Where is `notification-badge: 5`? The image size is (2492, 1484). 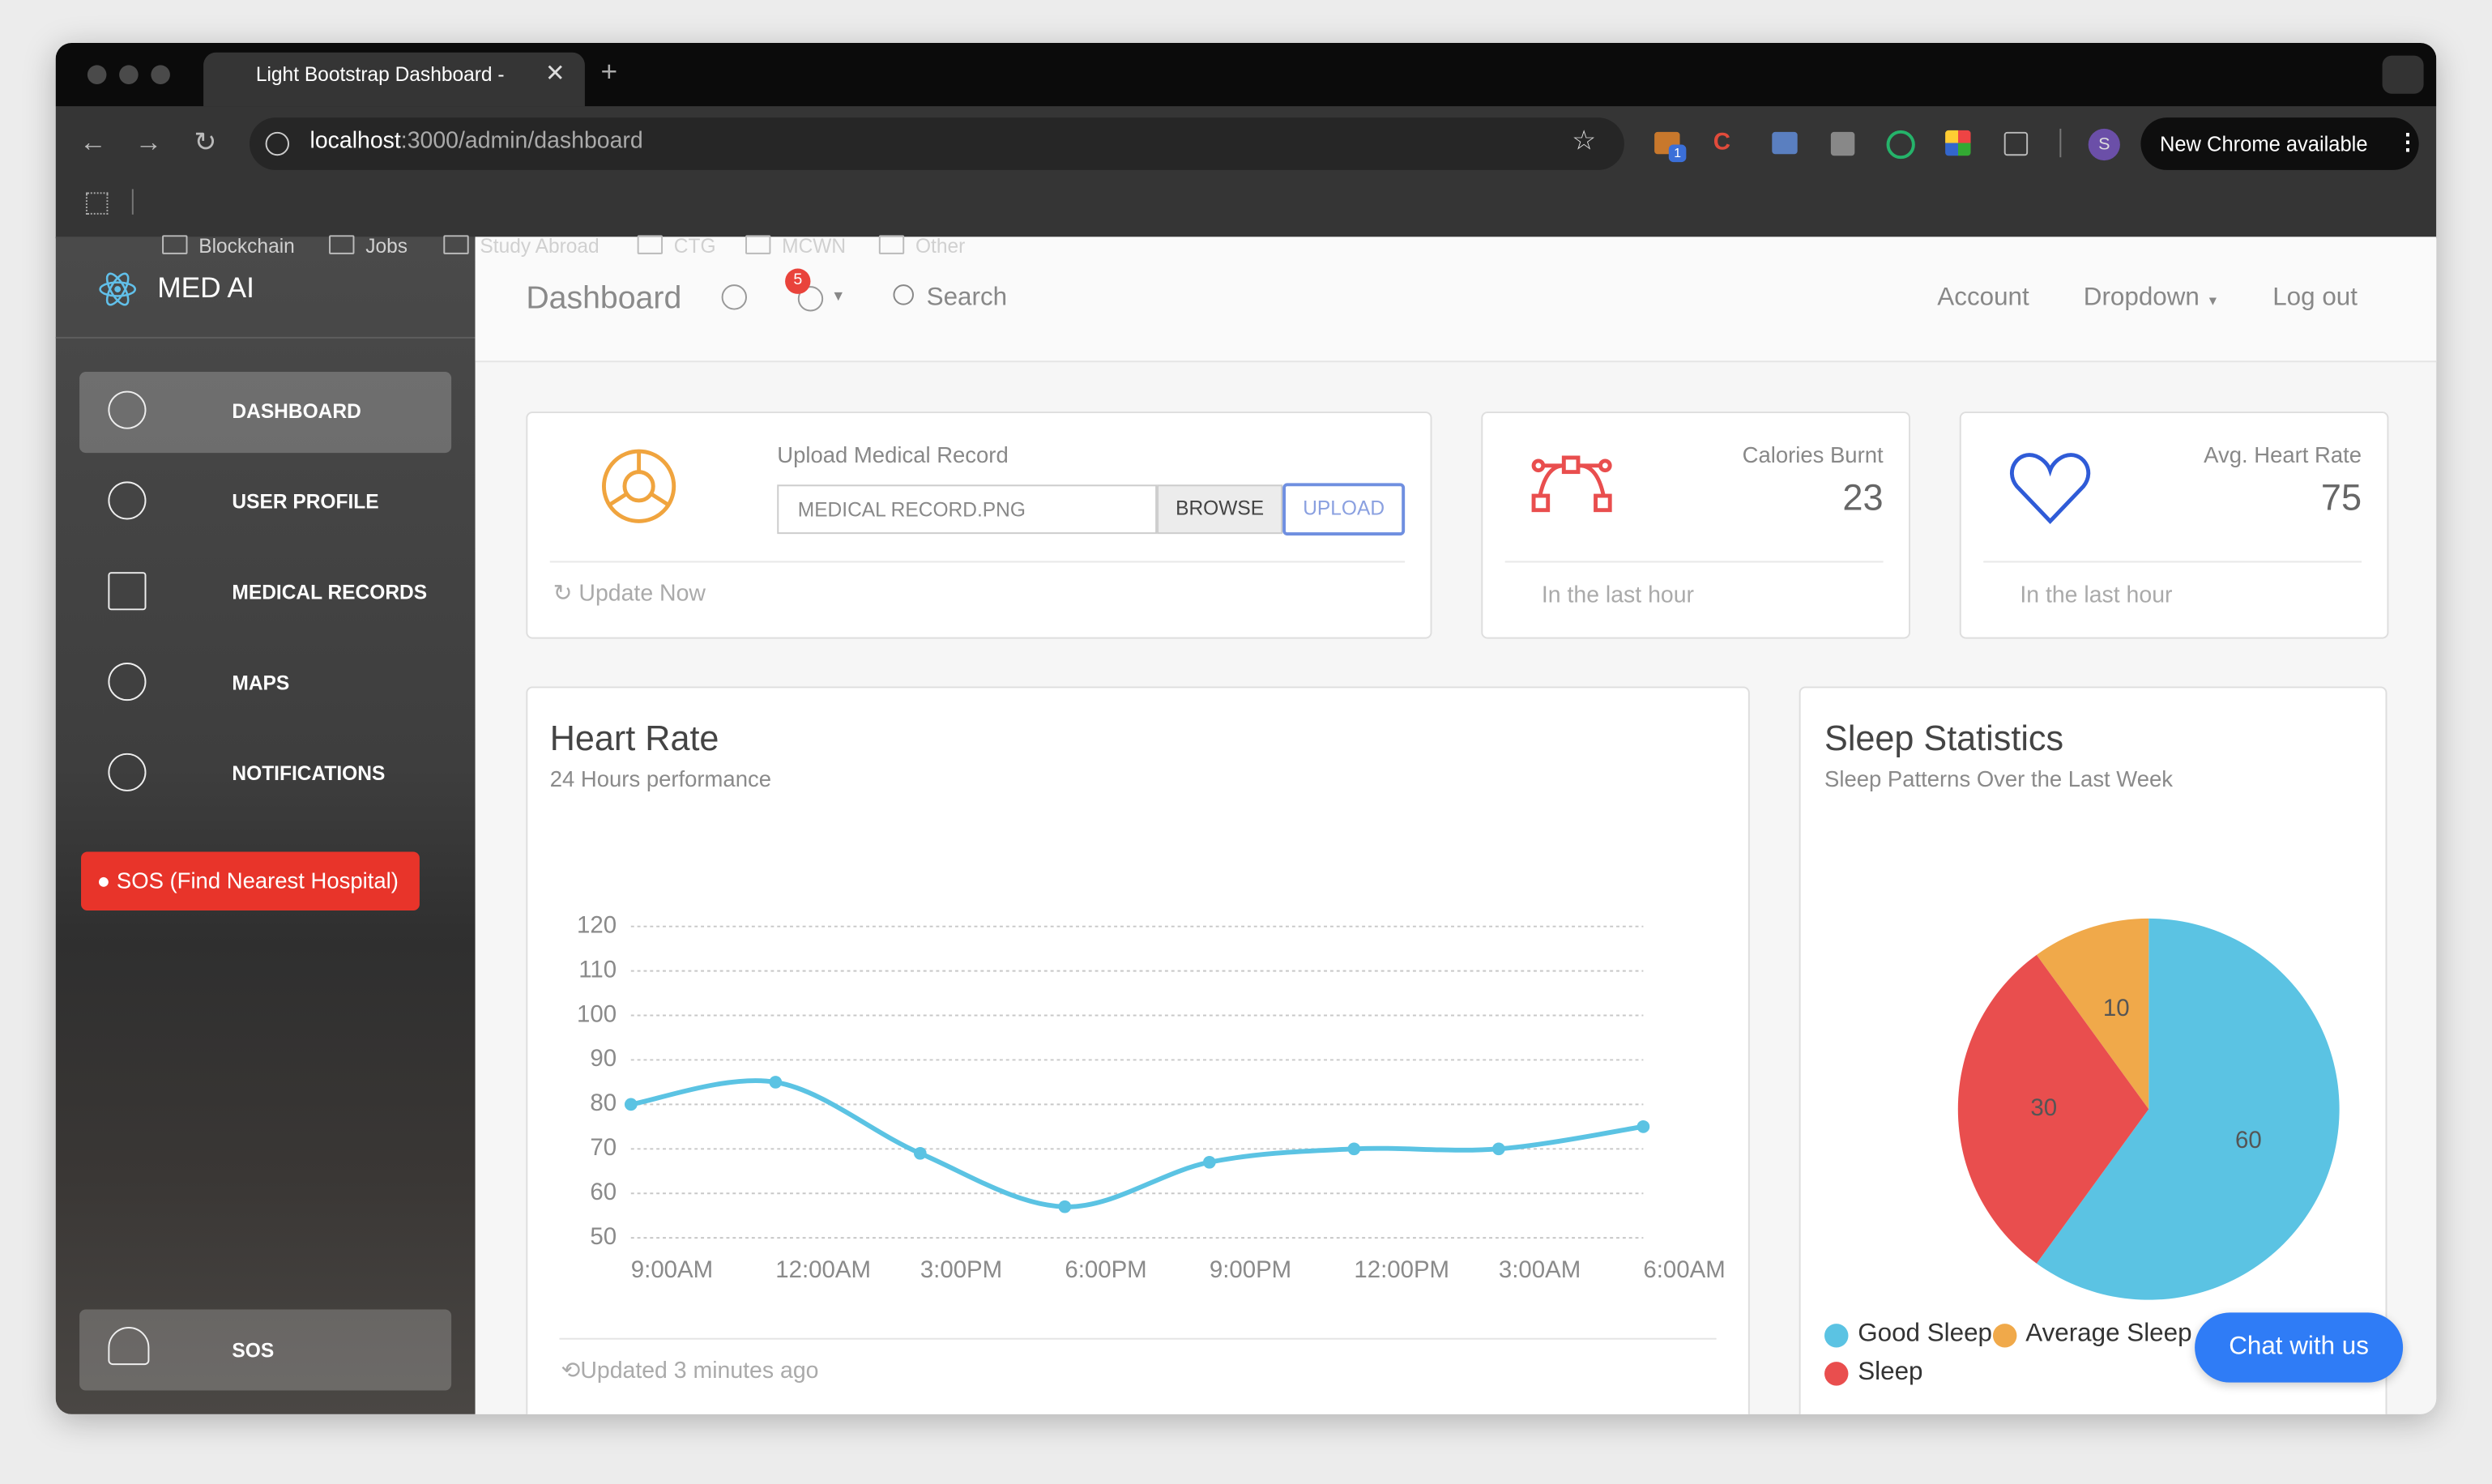 notification-badge: 5 is located at coordinates (798, 281).